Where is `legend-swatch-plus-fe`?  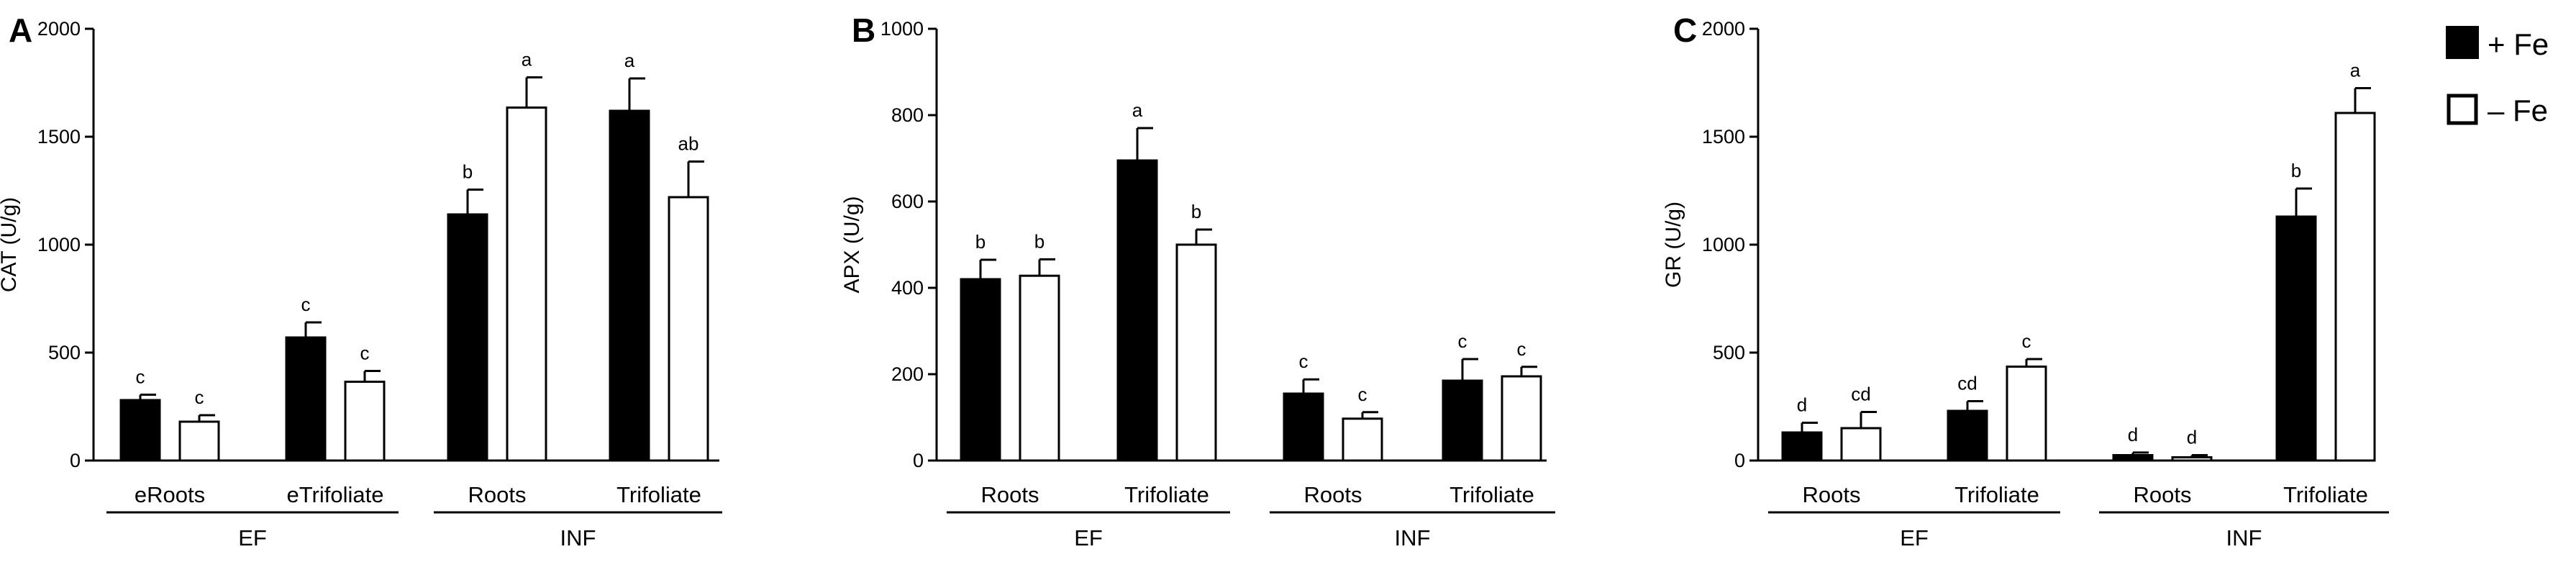 legend-swatch-plus-fe is located at coordinates (2462, 42).